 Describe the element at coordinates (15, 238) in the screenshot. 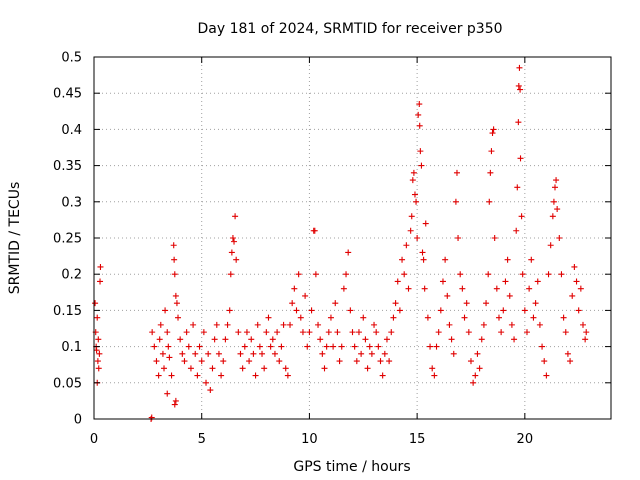

I see `y-axis-label: SRMTID / TECUs` at that location.